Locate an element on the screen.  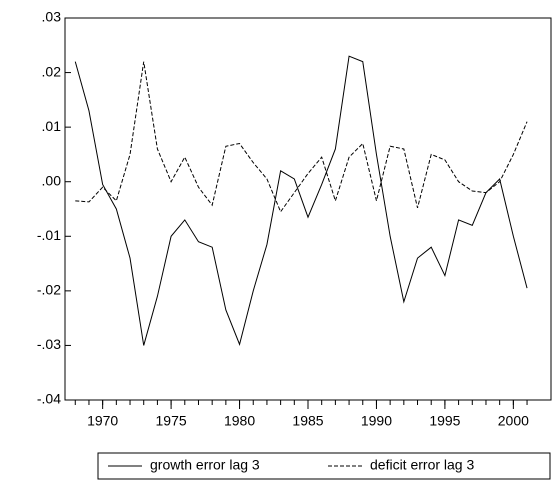
y-tick-label: -.02 is located at coordinates (49, 290).